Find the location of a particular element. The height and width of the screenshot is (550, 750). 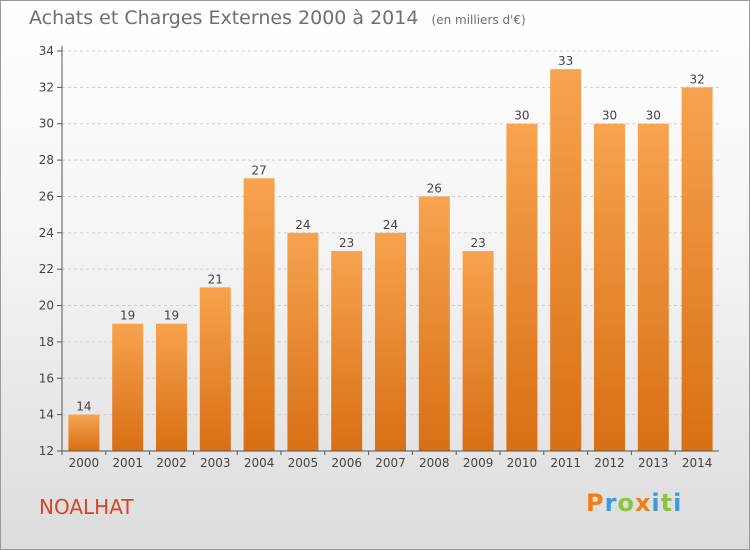

x-tick-label: 2004 is located at coordinates (259, 463).